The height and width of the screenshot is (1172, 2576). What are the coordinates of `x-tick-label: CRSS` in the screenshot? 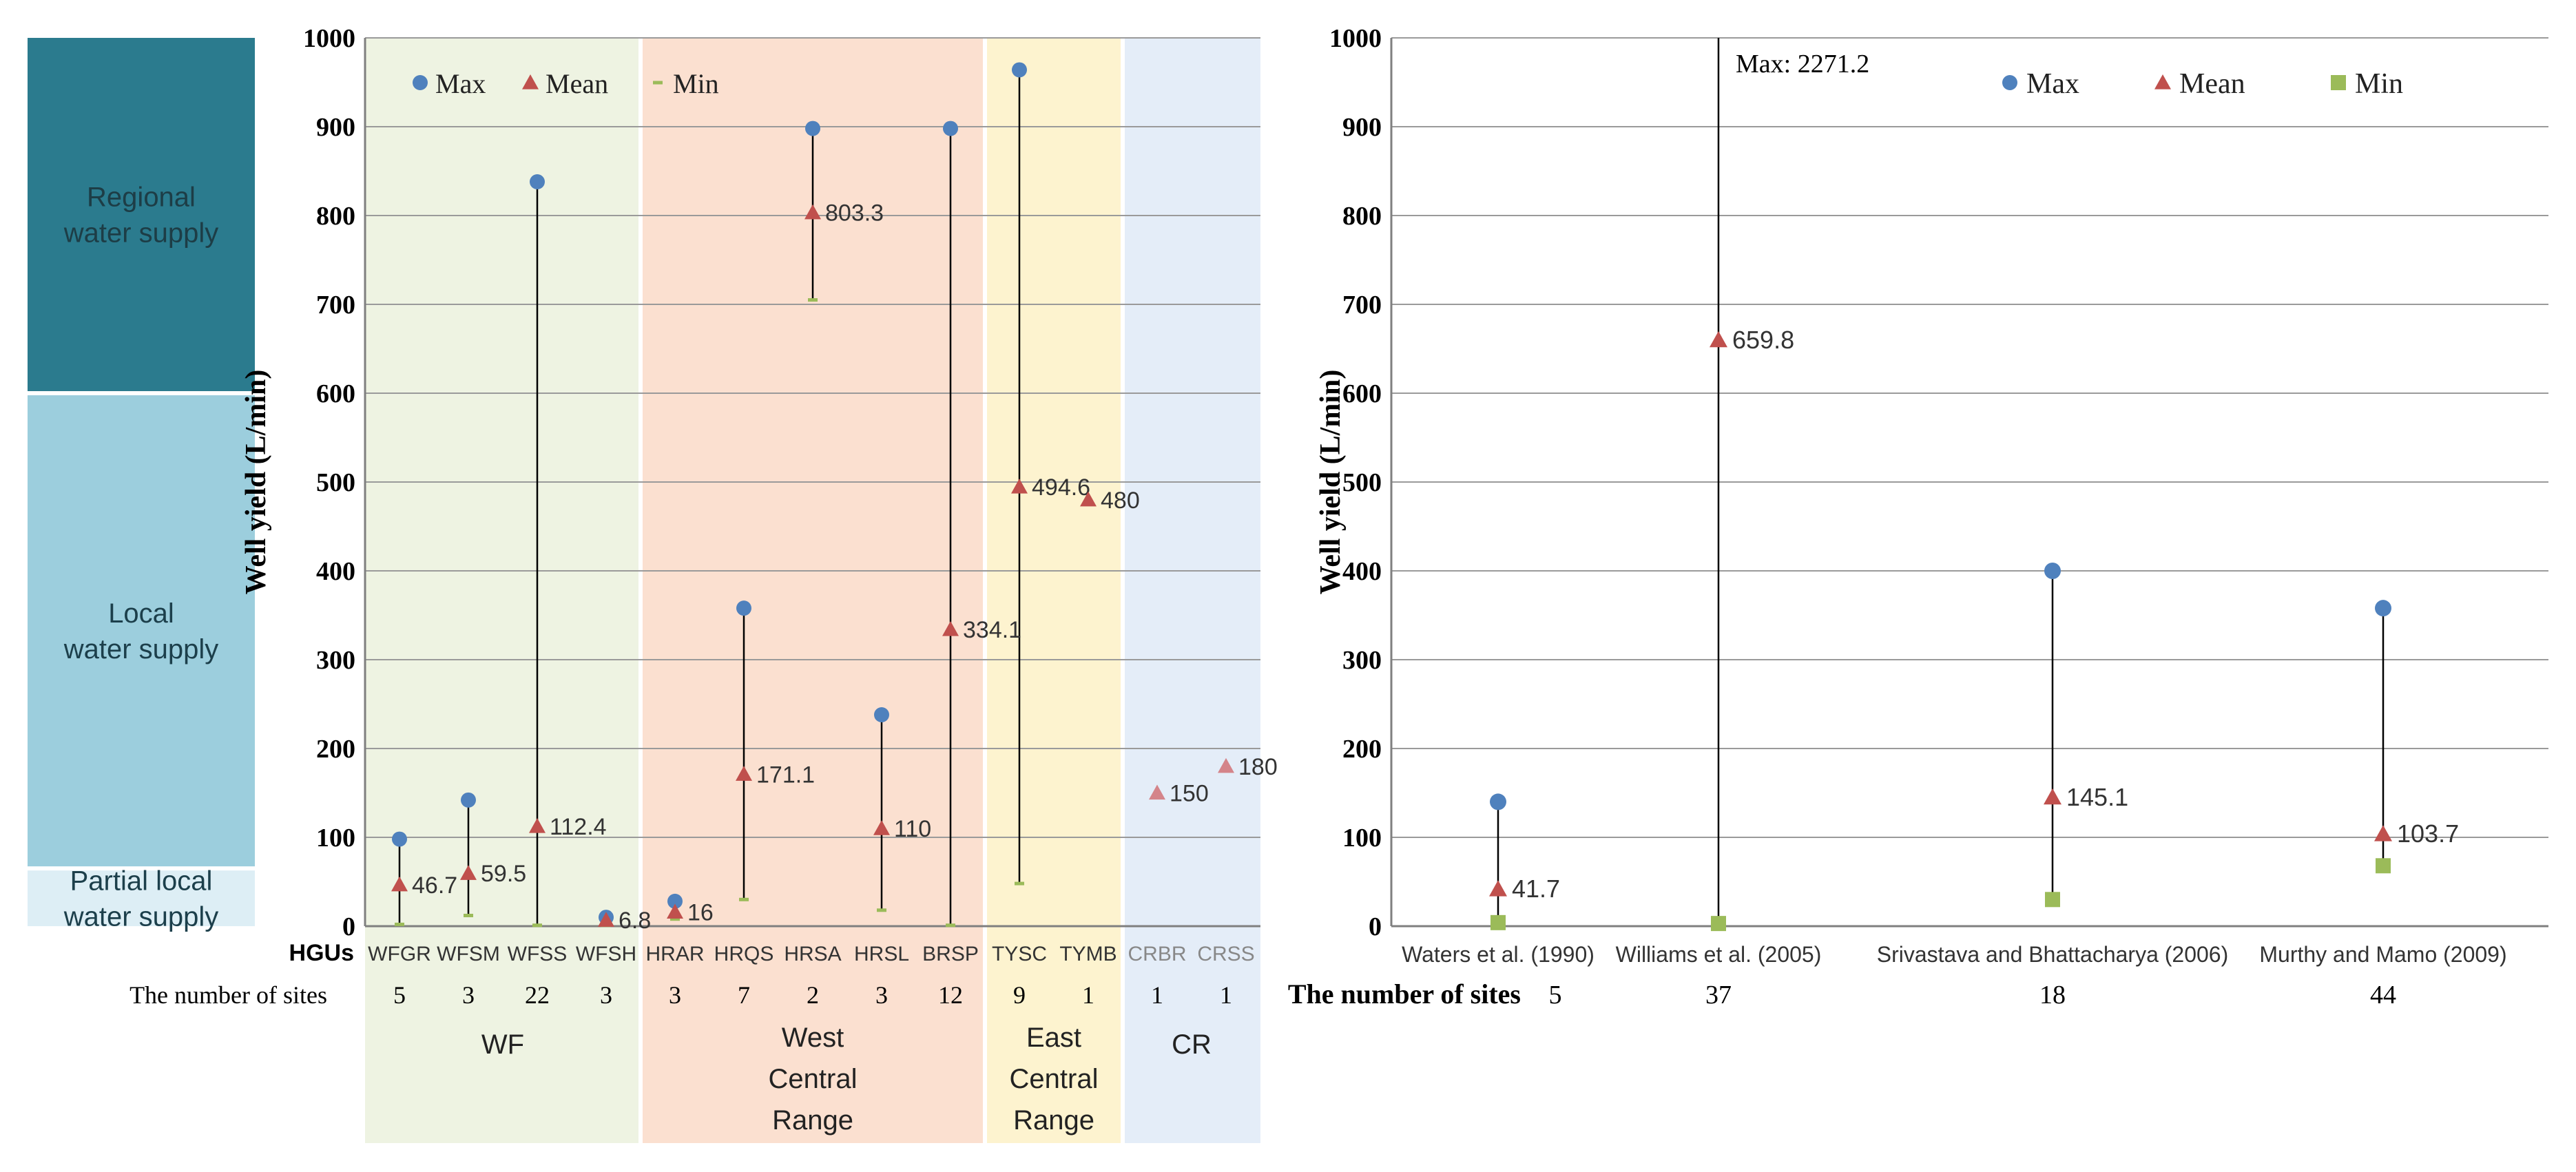 It's located at (1225, 954).